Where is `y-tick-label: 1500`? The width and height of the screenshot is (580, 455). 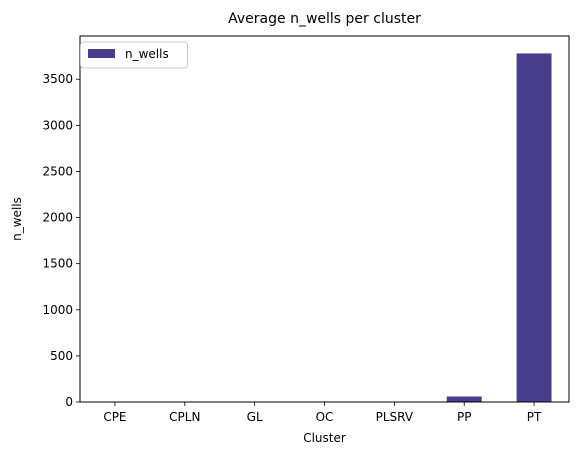 y-tick-label: 1500 is located at coordinates (57, 264).